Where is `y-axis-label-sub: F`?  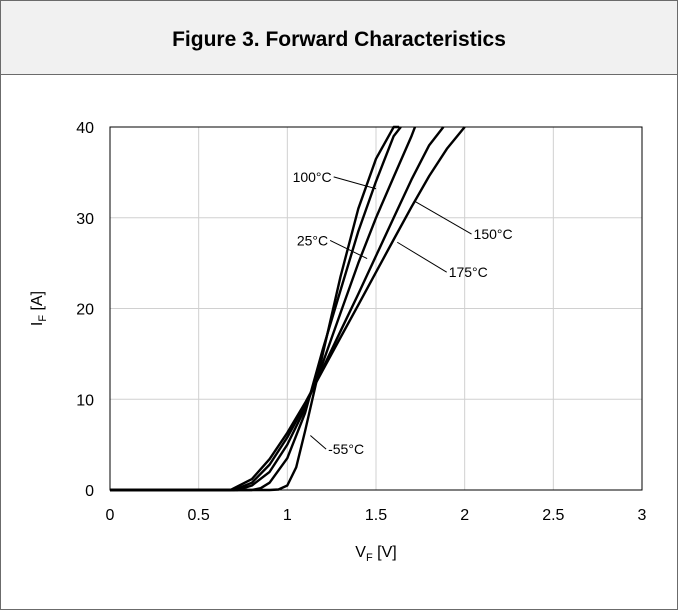 y-axis-label-sub: F is located at coordinates (43, 318).